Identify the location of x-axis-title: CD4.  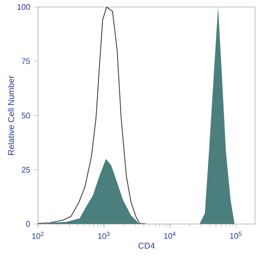
(146, 245).